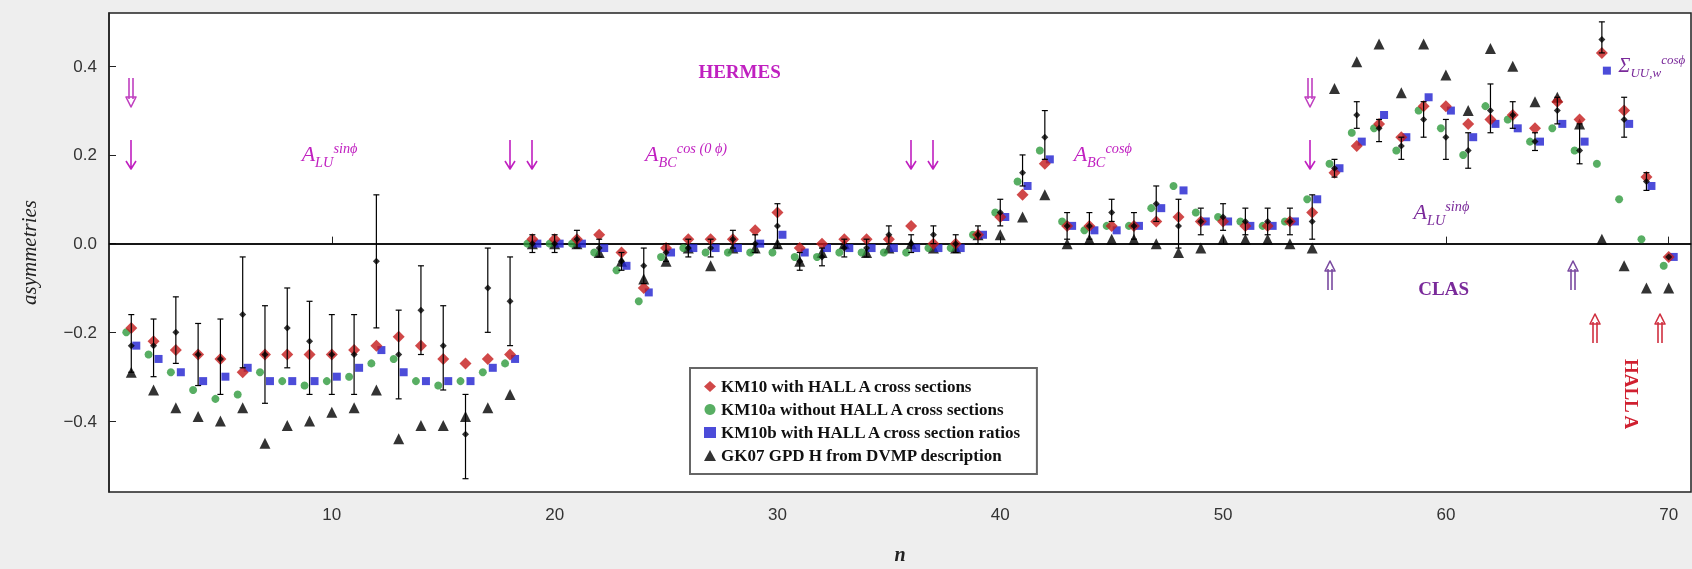  What do you see at coordinates (1631, 394) in the screenshot?
I see `annotation: HALL A` at bounding box center [1631, 394].